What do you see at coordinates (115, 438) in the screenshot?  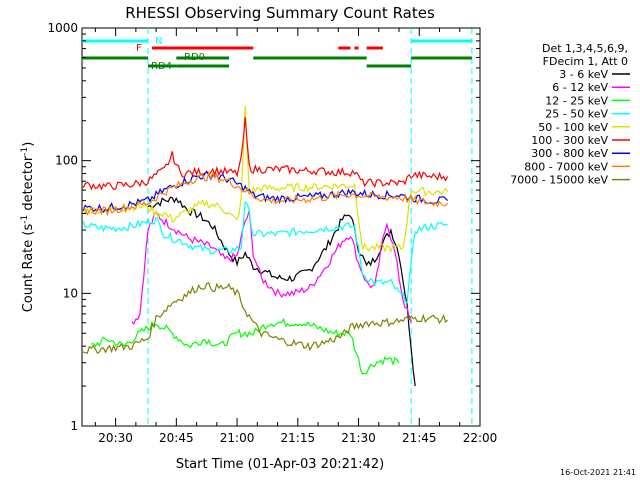 I see `x-tick-label-0: 20:30` at bounding box center [115, 438].